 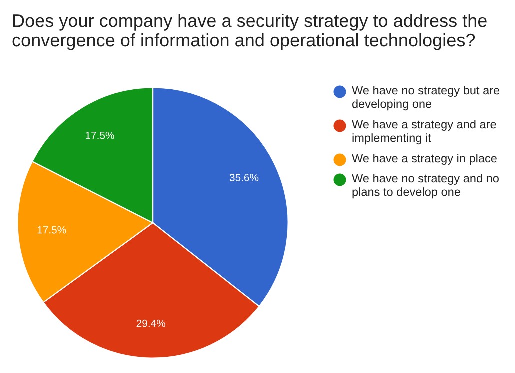 I want to click on data-label: 35.6%, so click(x=244, y=178).